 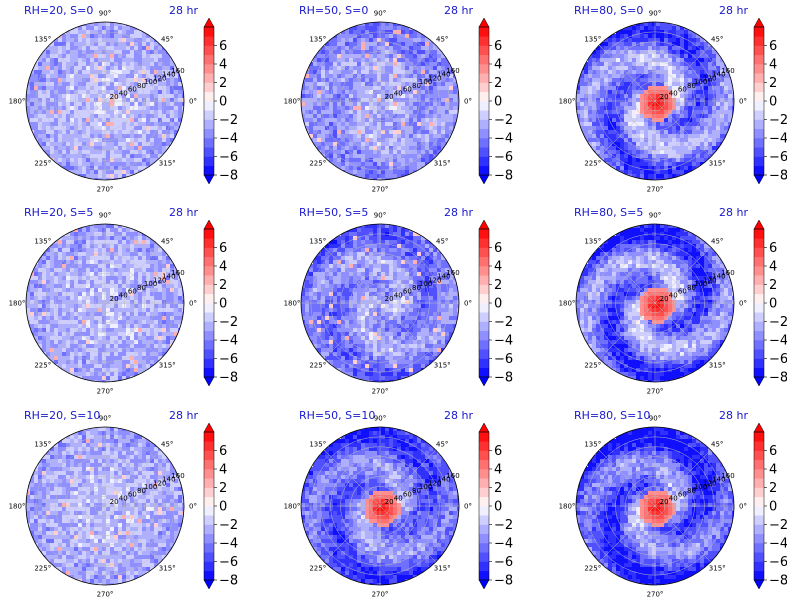 What do you see at coordinates (408, 73) in the screenshot?
I see `grid-spoke` at bounding box center [408, 73].